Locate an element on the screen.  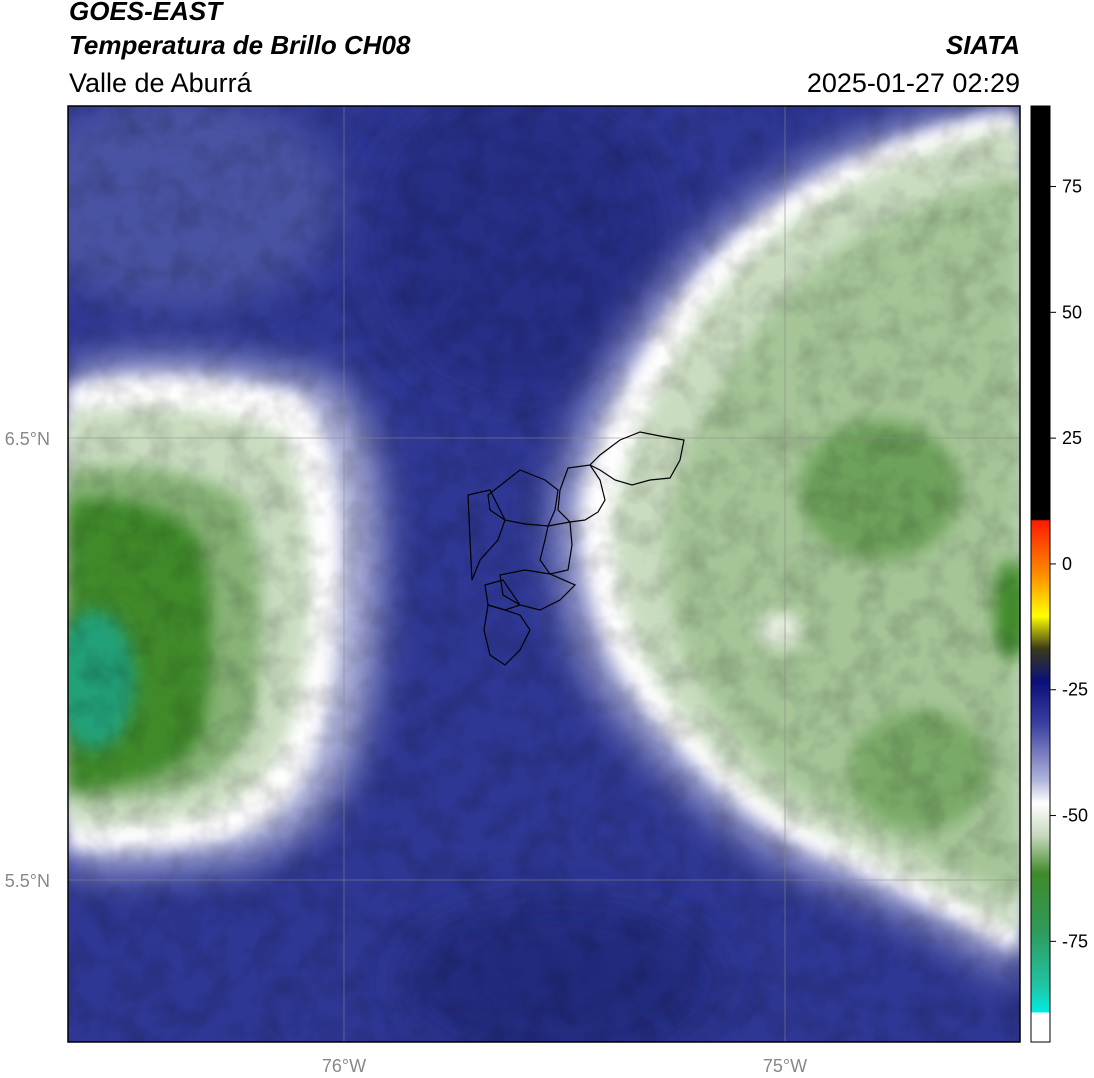
satellite-title: GOES-EAST is located at coordinates (146, 13).